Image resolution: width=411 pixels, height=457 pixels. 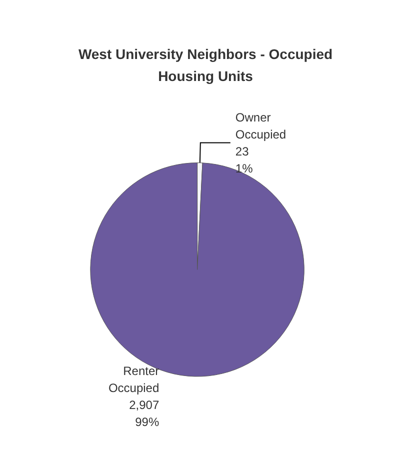 What do you see at coordinates (144, 413) in the screenshot?
I see `data-label: 2,907 99%` at bounding box center [144, 413].